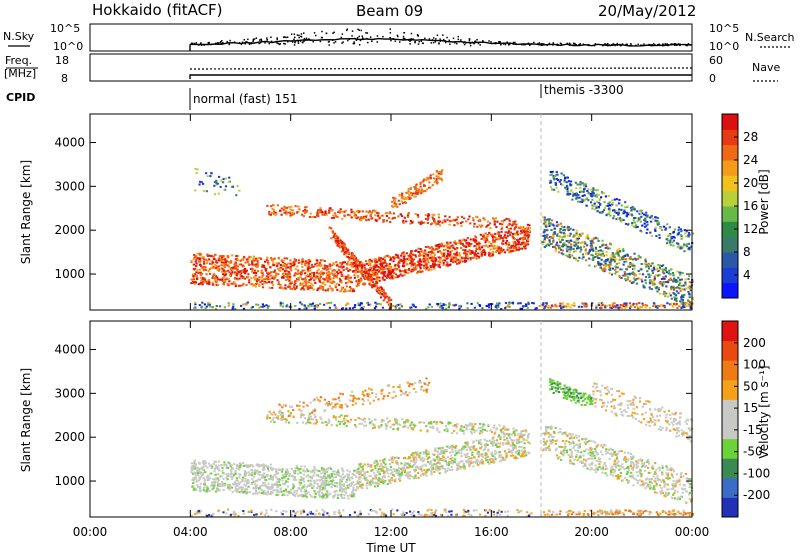  What do you see at coordinates (64, 78) in the screenshot?
I see `freq-tick-low: 8` at bounding box center [64, 78].